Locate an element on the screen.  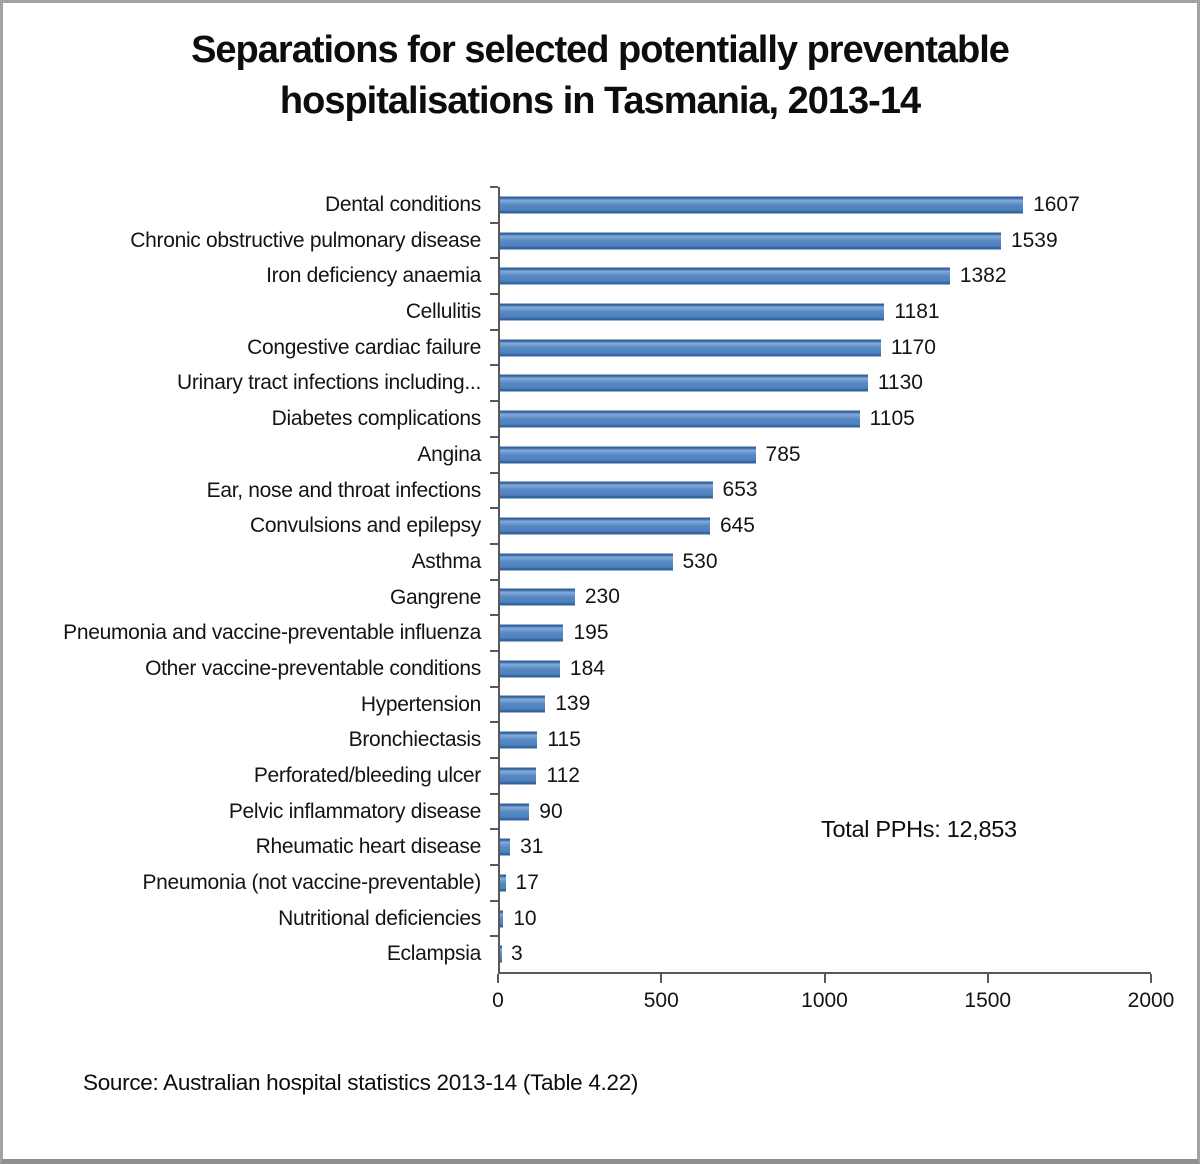
bar-track: 195 is located at coordinates (820, 632).